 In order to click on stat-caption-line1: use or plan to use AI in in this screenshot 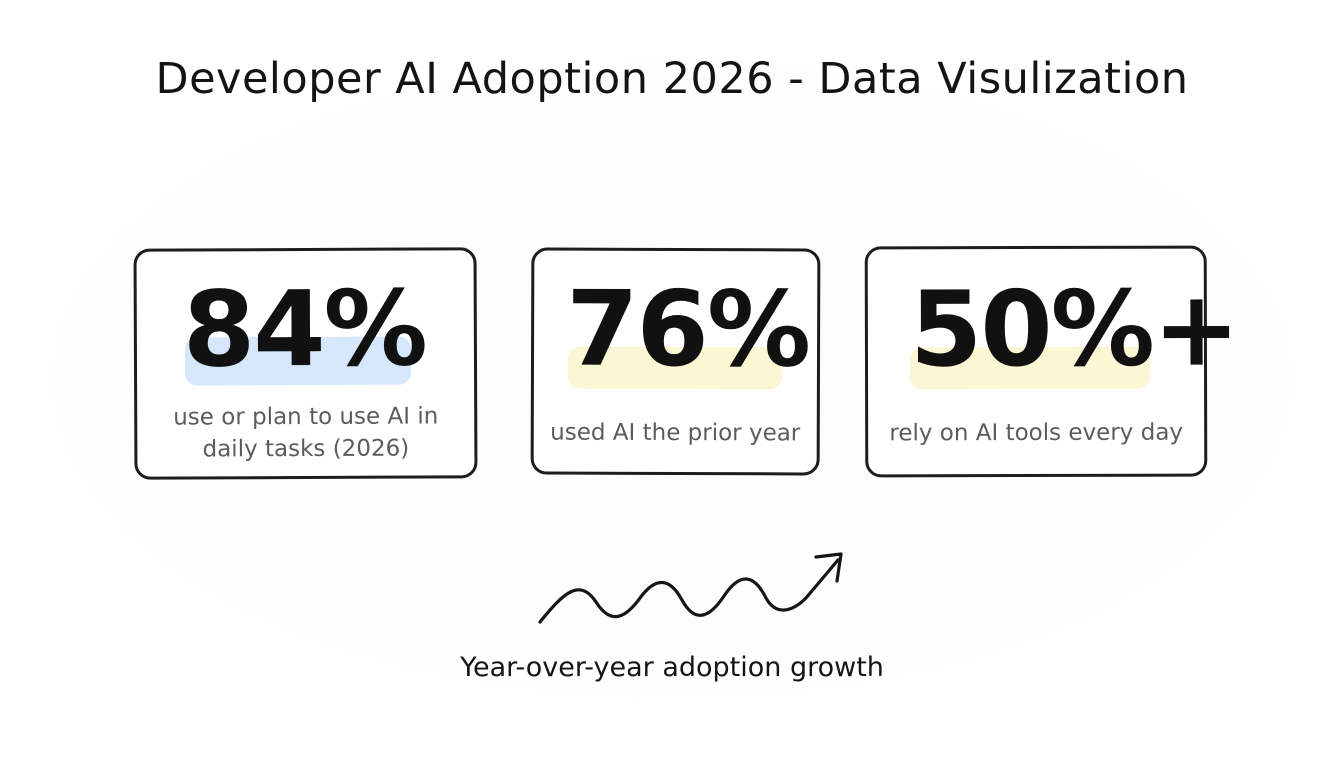, I will do `click(306, 417)`.